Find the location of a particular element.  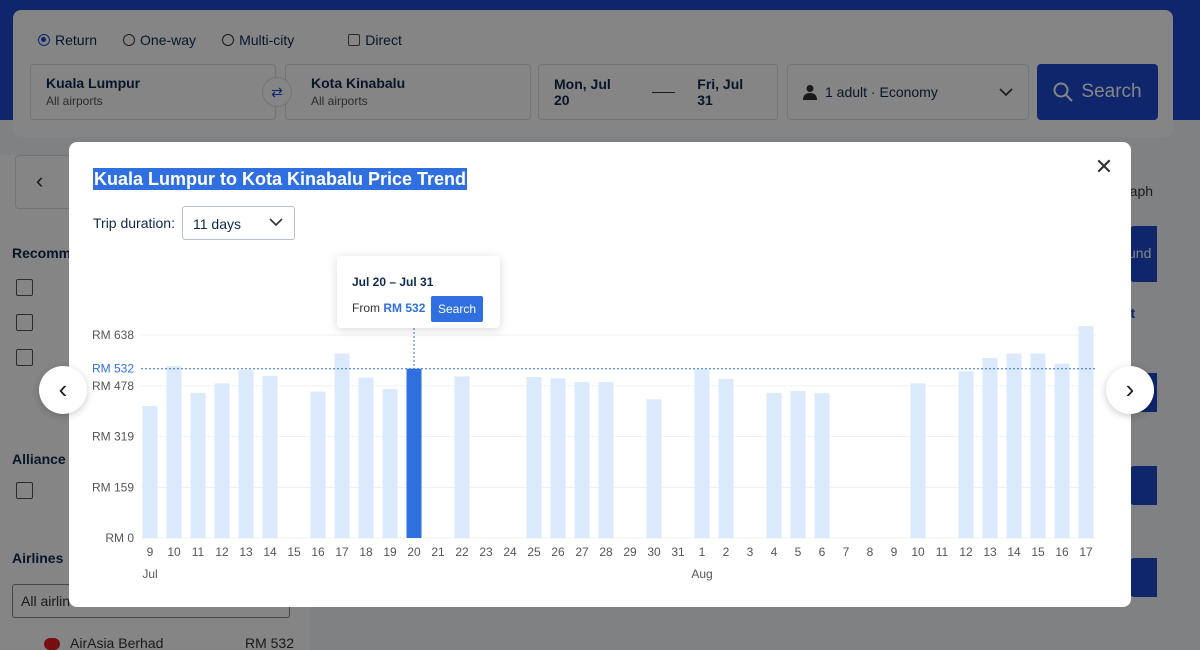

x-tick-label: 3 is located at coordinates (750, 552).